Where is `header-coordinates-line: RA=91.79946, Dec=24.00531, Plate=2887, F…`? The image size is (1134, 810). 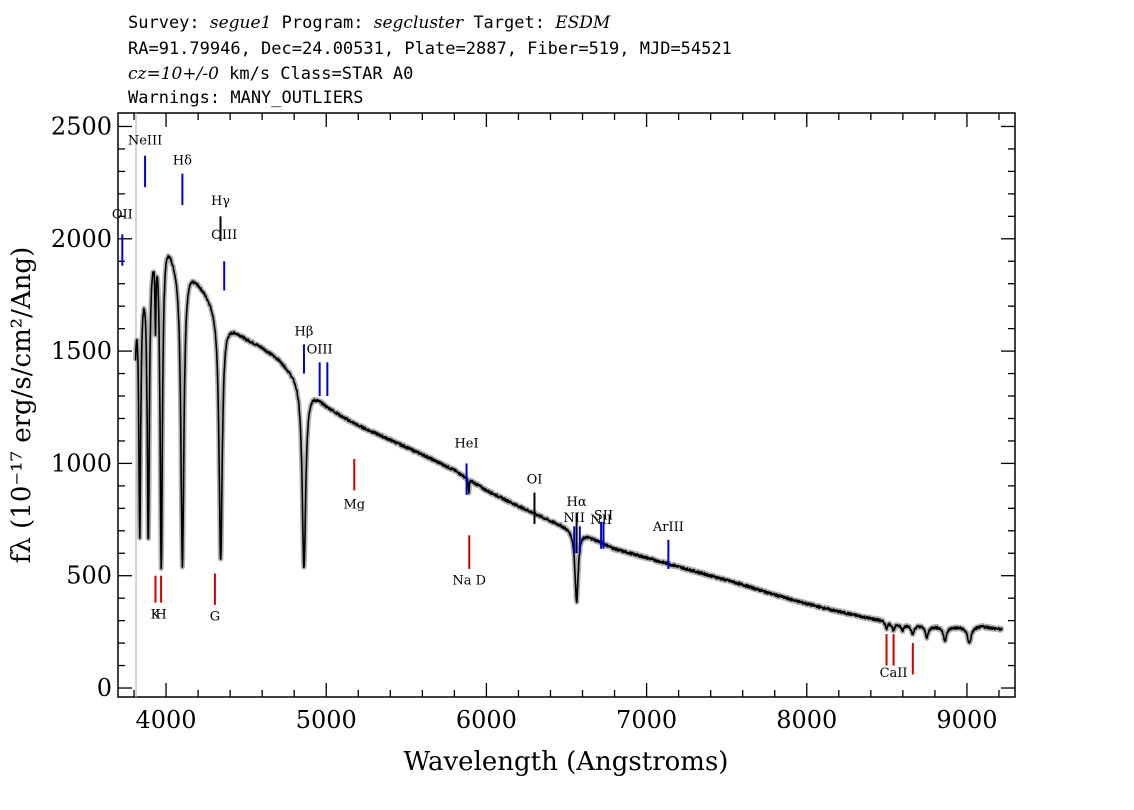 header-coordinates-line: RA=91.79946, Dec=24.00531, Plate=2887, F… is located at coordinates (430, 49).